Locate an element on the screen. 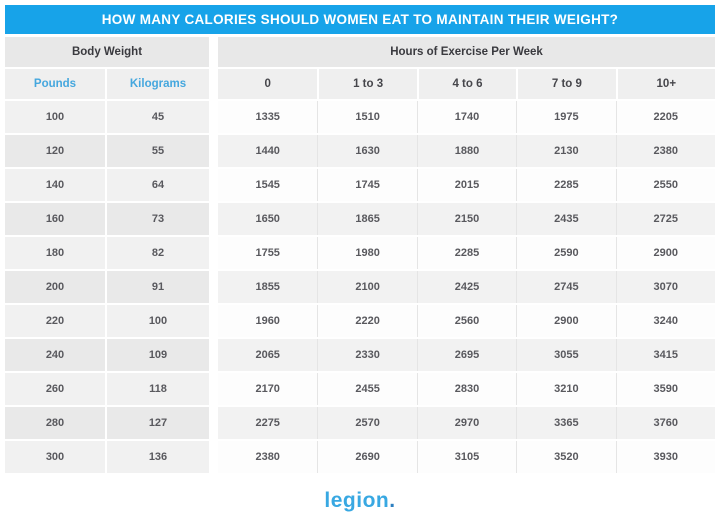 This screenshot has height=527, width=720. calories-value: 2285 is located at coordinates (566, 185).